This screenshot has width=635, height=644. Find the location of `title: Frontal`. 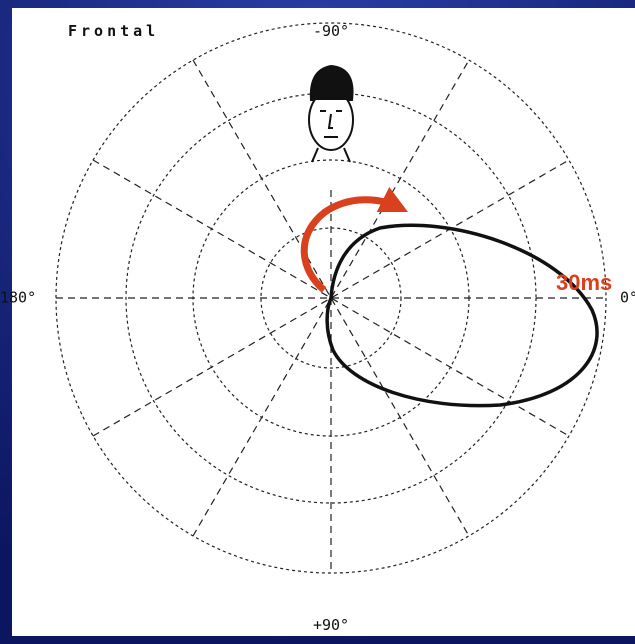

title: Frontal is located at coordinates (113, 31).